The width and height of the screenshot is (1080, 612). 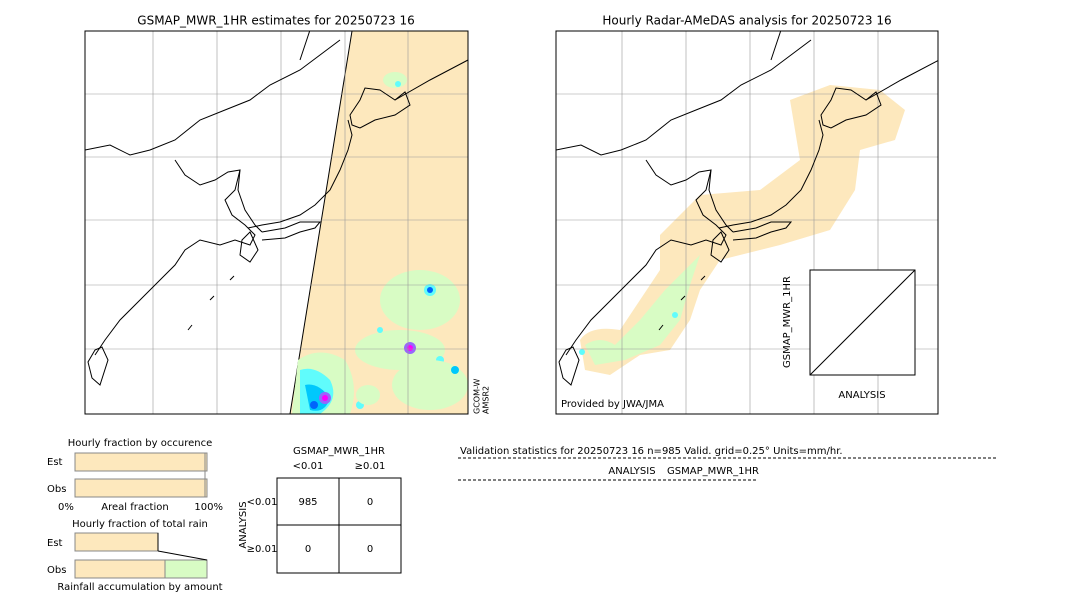 I want to click on col-label: GSMAP_MWR_1HR, so click(x=713, y=471).